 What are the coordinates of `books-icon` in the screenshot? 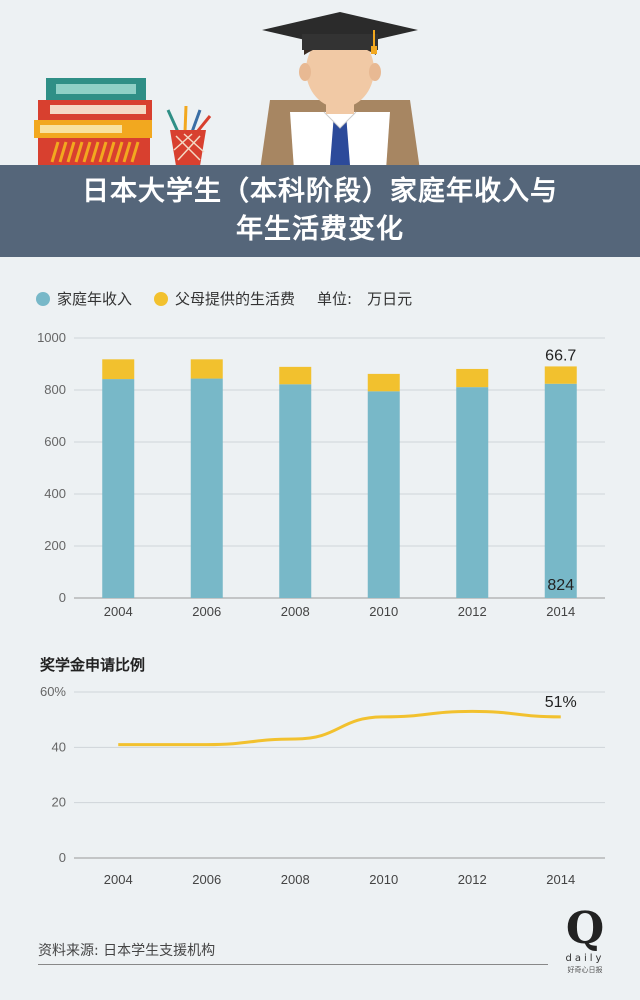 It's located at (93, 122).